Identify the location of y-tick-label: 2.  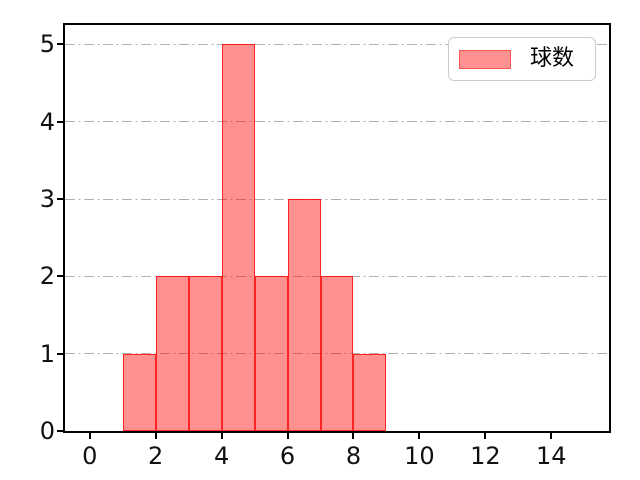
(47, 276).